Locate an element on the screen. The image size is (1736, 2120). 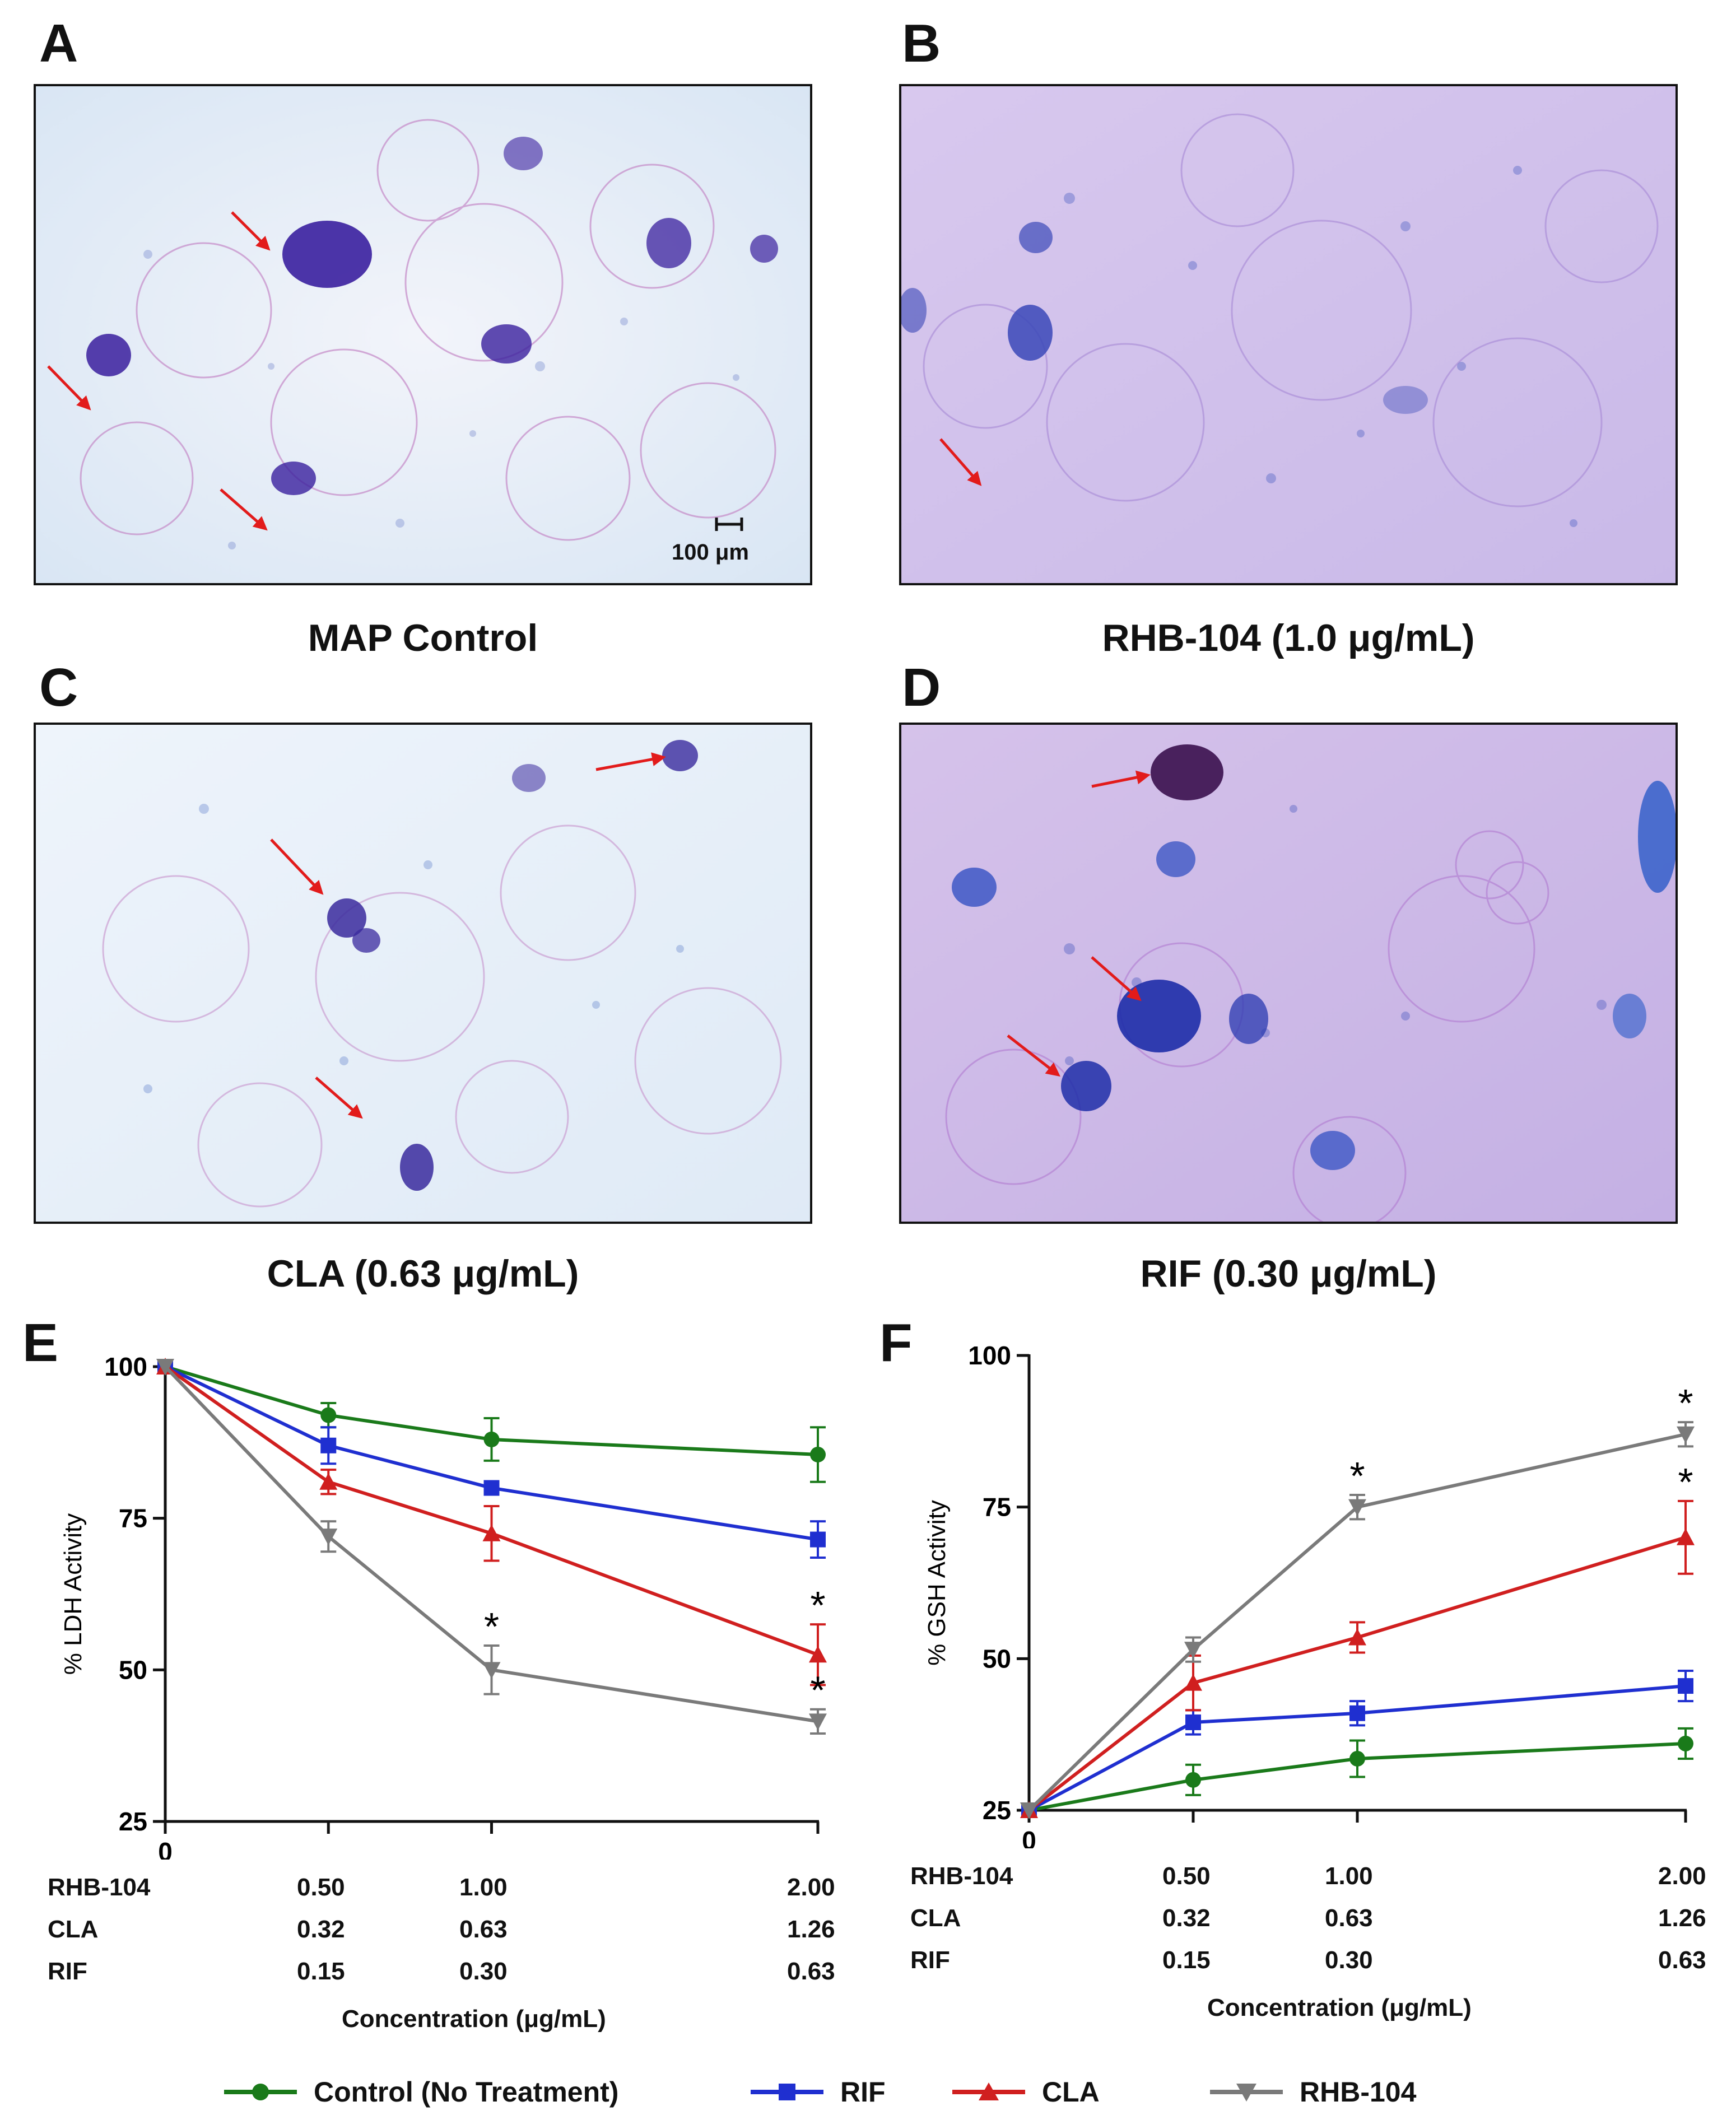
legend-marker-triangle-down-icon is located at coordinates (1246, 2093).